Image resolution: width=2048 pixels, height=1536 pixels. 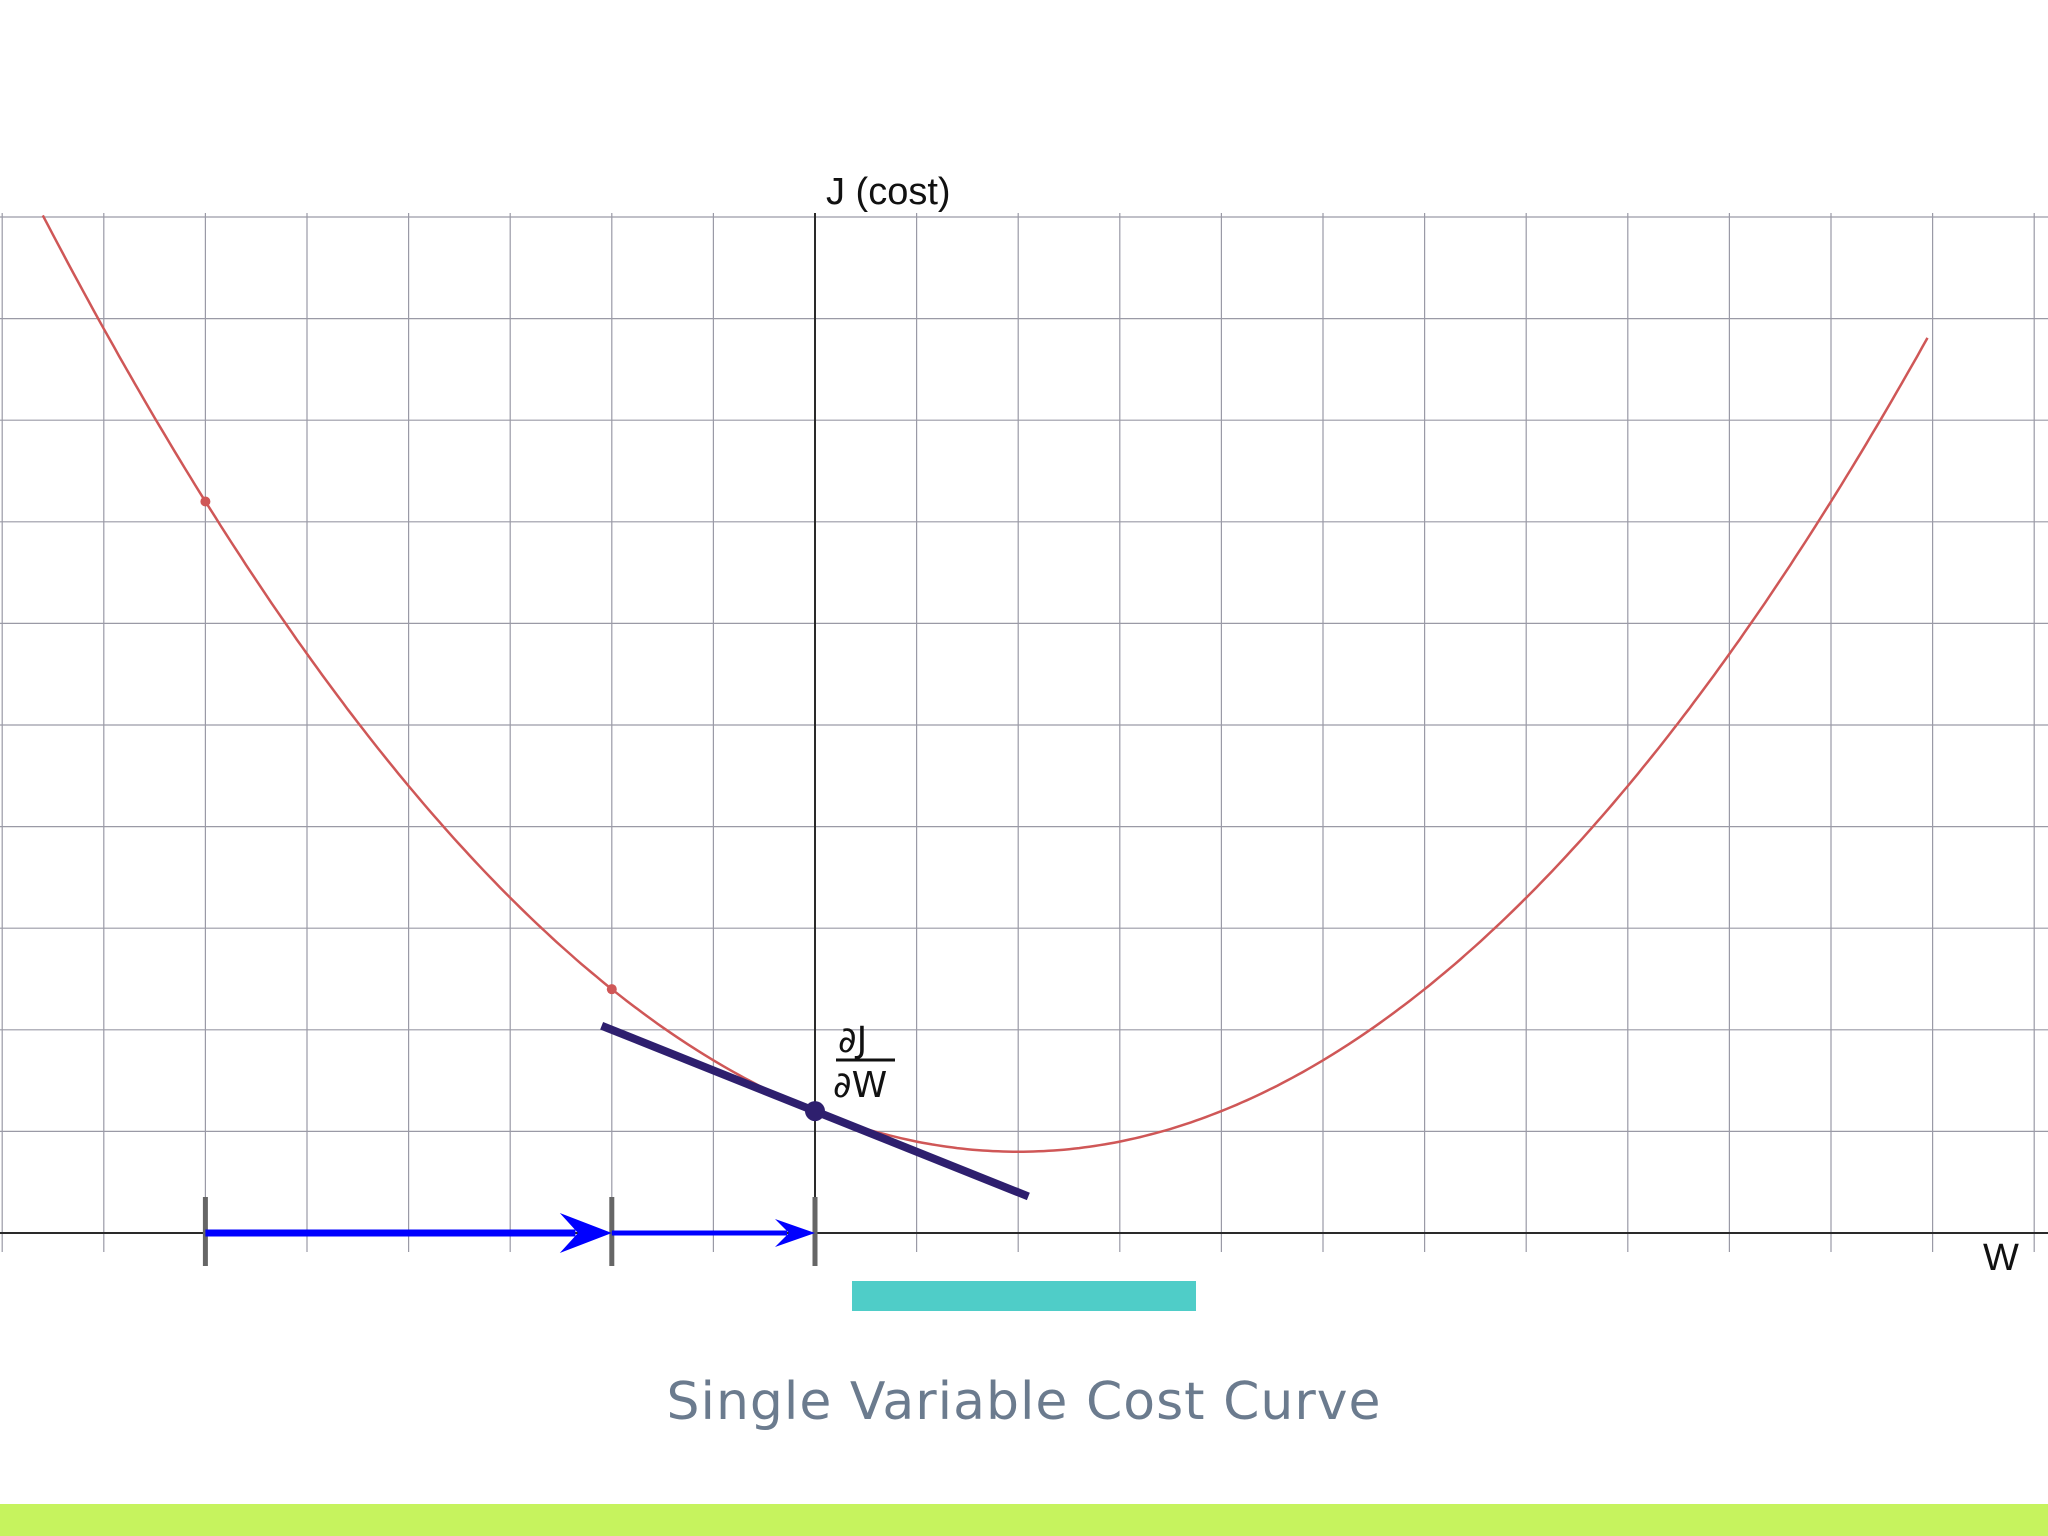 What do you see at coordinates (510, 1231) in the screenshot?
I see `gradient-steps` at bounding box center [510, 1231].